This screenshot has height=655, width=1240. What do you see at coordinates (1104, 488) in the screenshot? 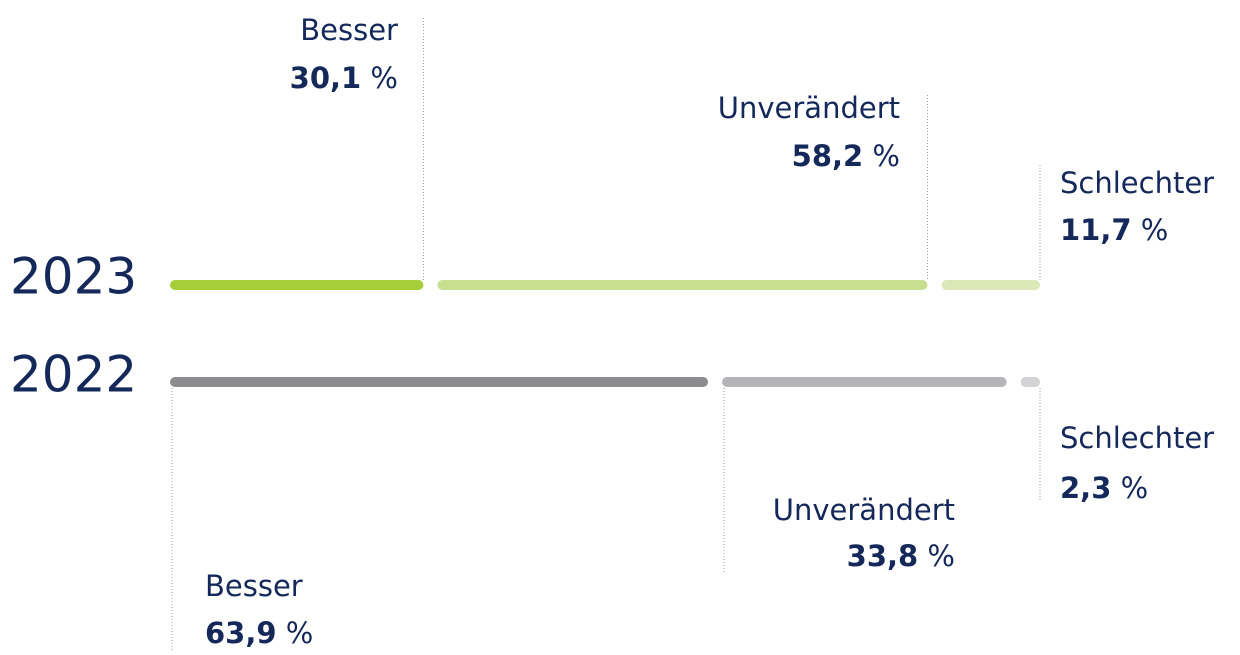
I see `value-label: 2,3 %` at bounding box center [1104, 488].